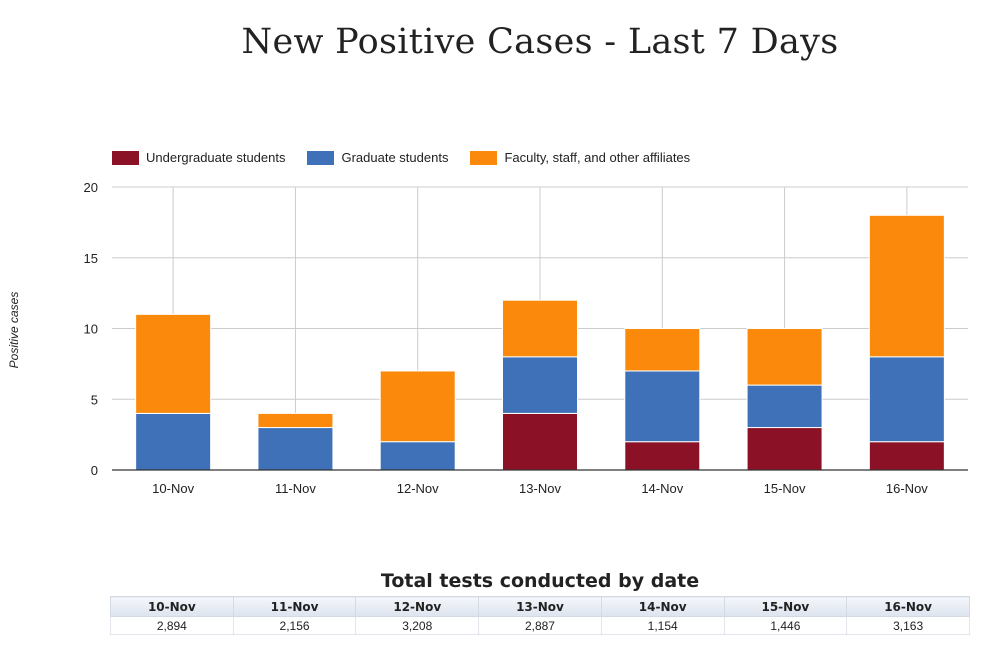  What do you see at coordinates (540, 488) in the screenshot?
I see `x-tick-label: 13-Nov` at bounding box center [540, 488].